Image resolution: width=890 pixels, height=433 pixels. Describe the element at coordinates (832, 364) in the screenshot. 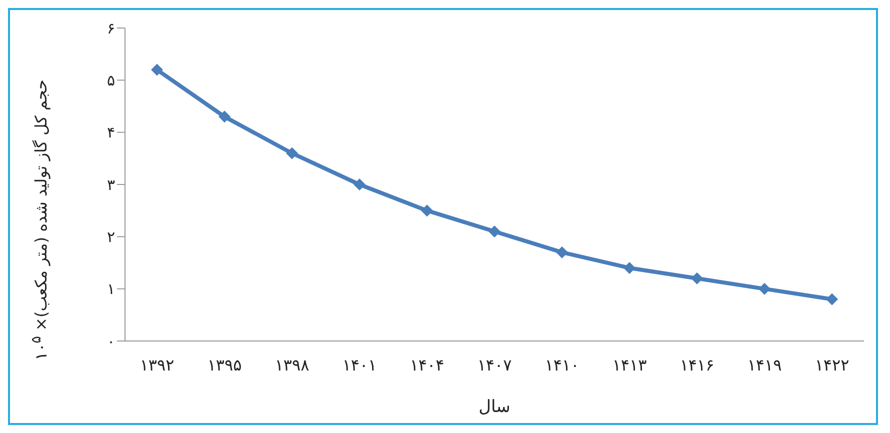

I see `x-tick-label: ۱۴۲۲` at that location.